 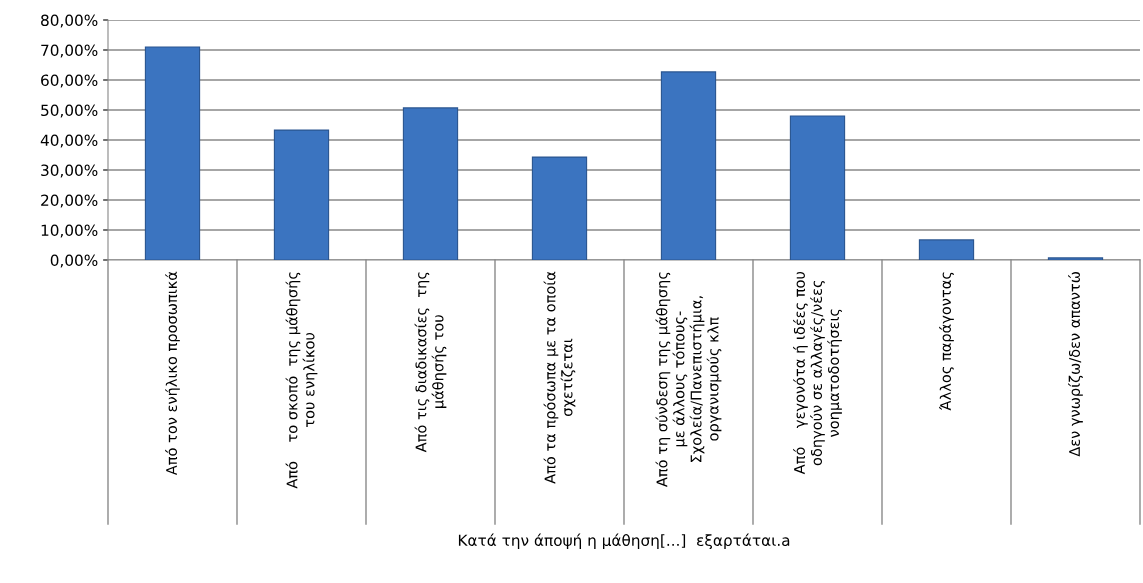 I want to click on x-tick-label: Από τα πρόσωπα με τα οποία σχετίζεται, so click(x=559, y=377).